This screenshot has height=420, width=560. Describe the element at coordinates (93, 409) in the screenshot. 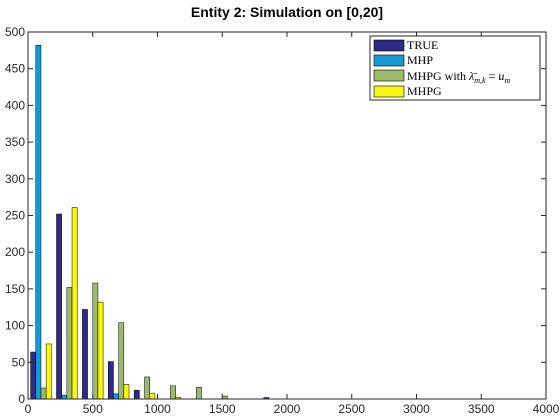

I see `x-tick-label-500: 500` at that location.